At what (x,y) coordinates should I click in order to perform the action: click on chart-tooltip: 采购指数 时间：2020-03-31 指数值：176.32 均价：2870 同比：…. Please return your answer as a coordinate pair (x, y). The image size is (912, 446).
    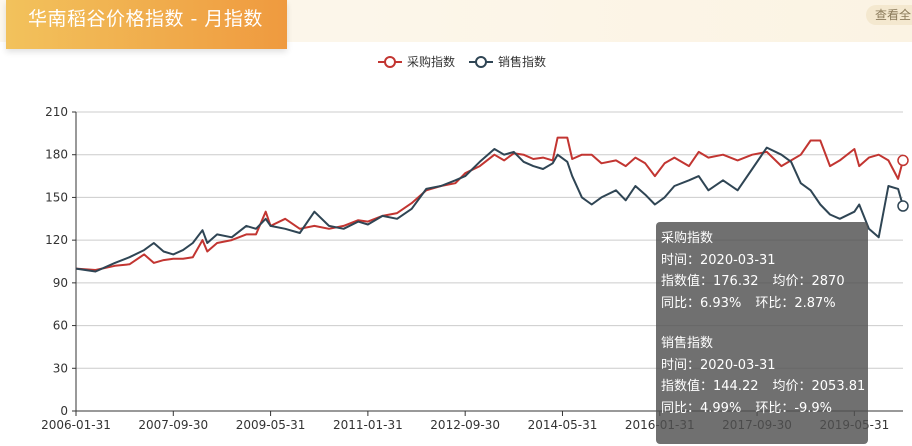
    Looking at the image, I should click on (762, 333).